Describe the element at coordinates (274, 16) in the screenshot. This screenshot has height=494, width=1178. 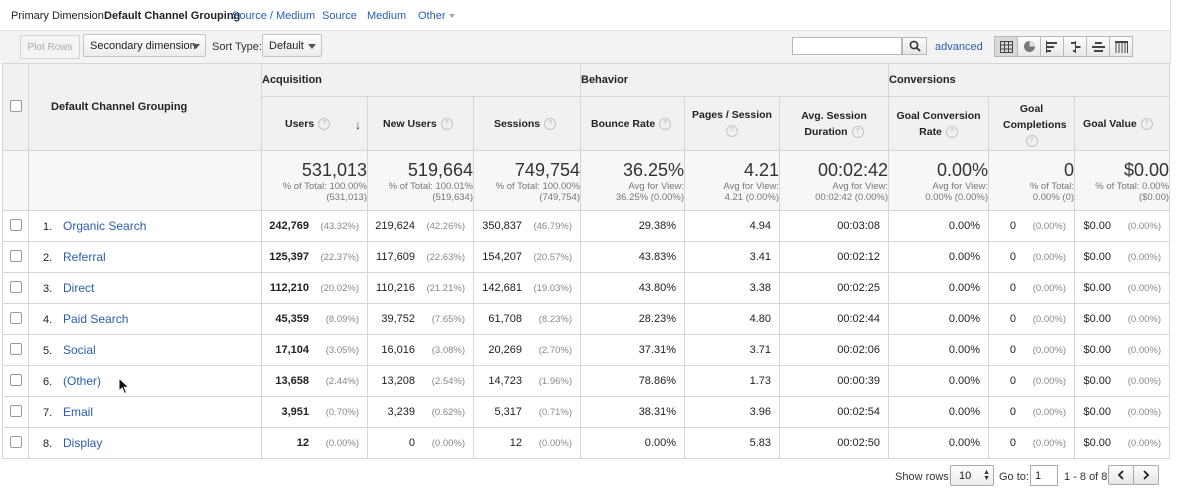
I see `primary-dimension-source-medium: Source / Medium` at that location.